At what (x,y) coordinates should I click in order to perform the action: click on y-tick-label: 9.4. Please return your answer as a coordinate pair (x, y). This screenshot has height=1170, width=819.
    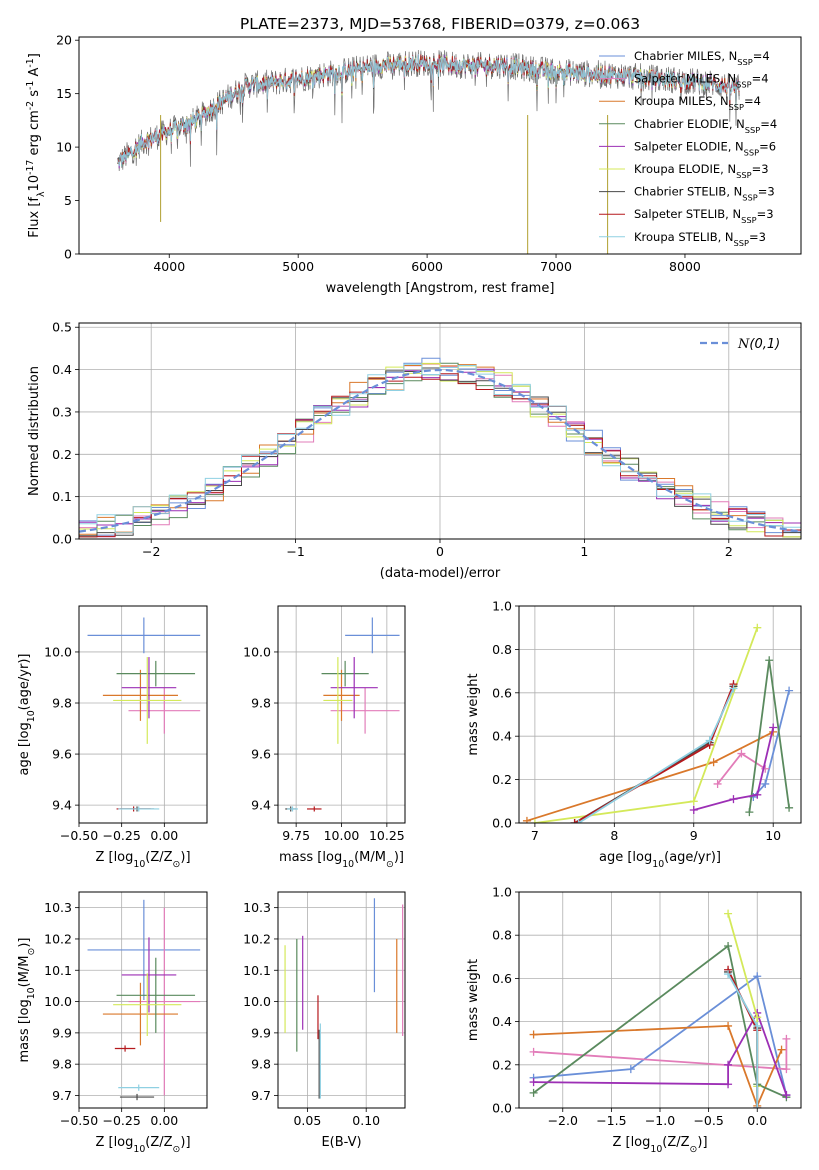
    Looking at the image, I should click on (261, 805).